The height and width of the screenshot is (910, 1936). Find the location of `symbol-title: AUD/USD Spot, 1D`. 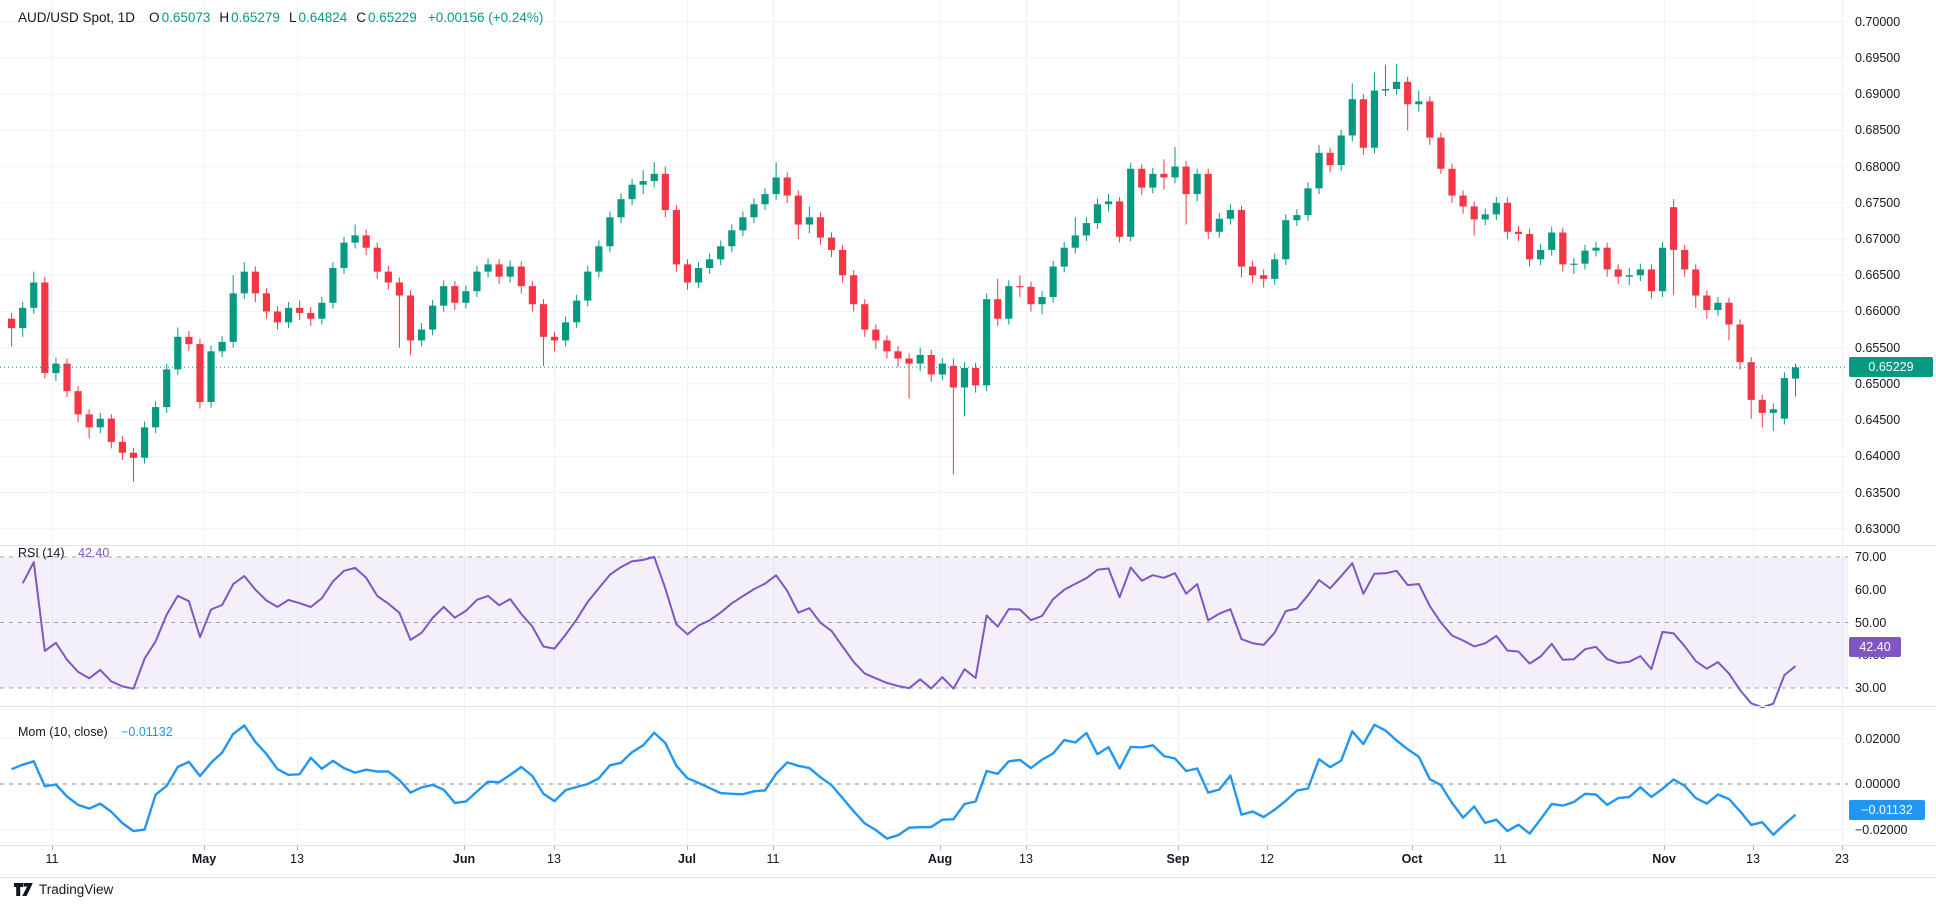

symbol-title: AUD/USD Spot, 1D is located at coordinates (77, 17).